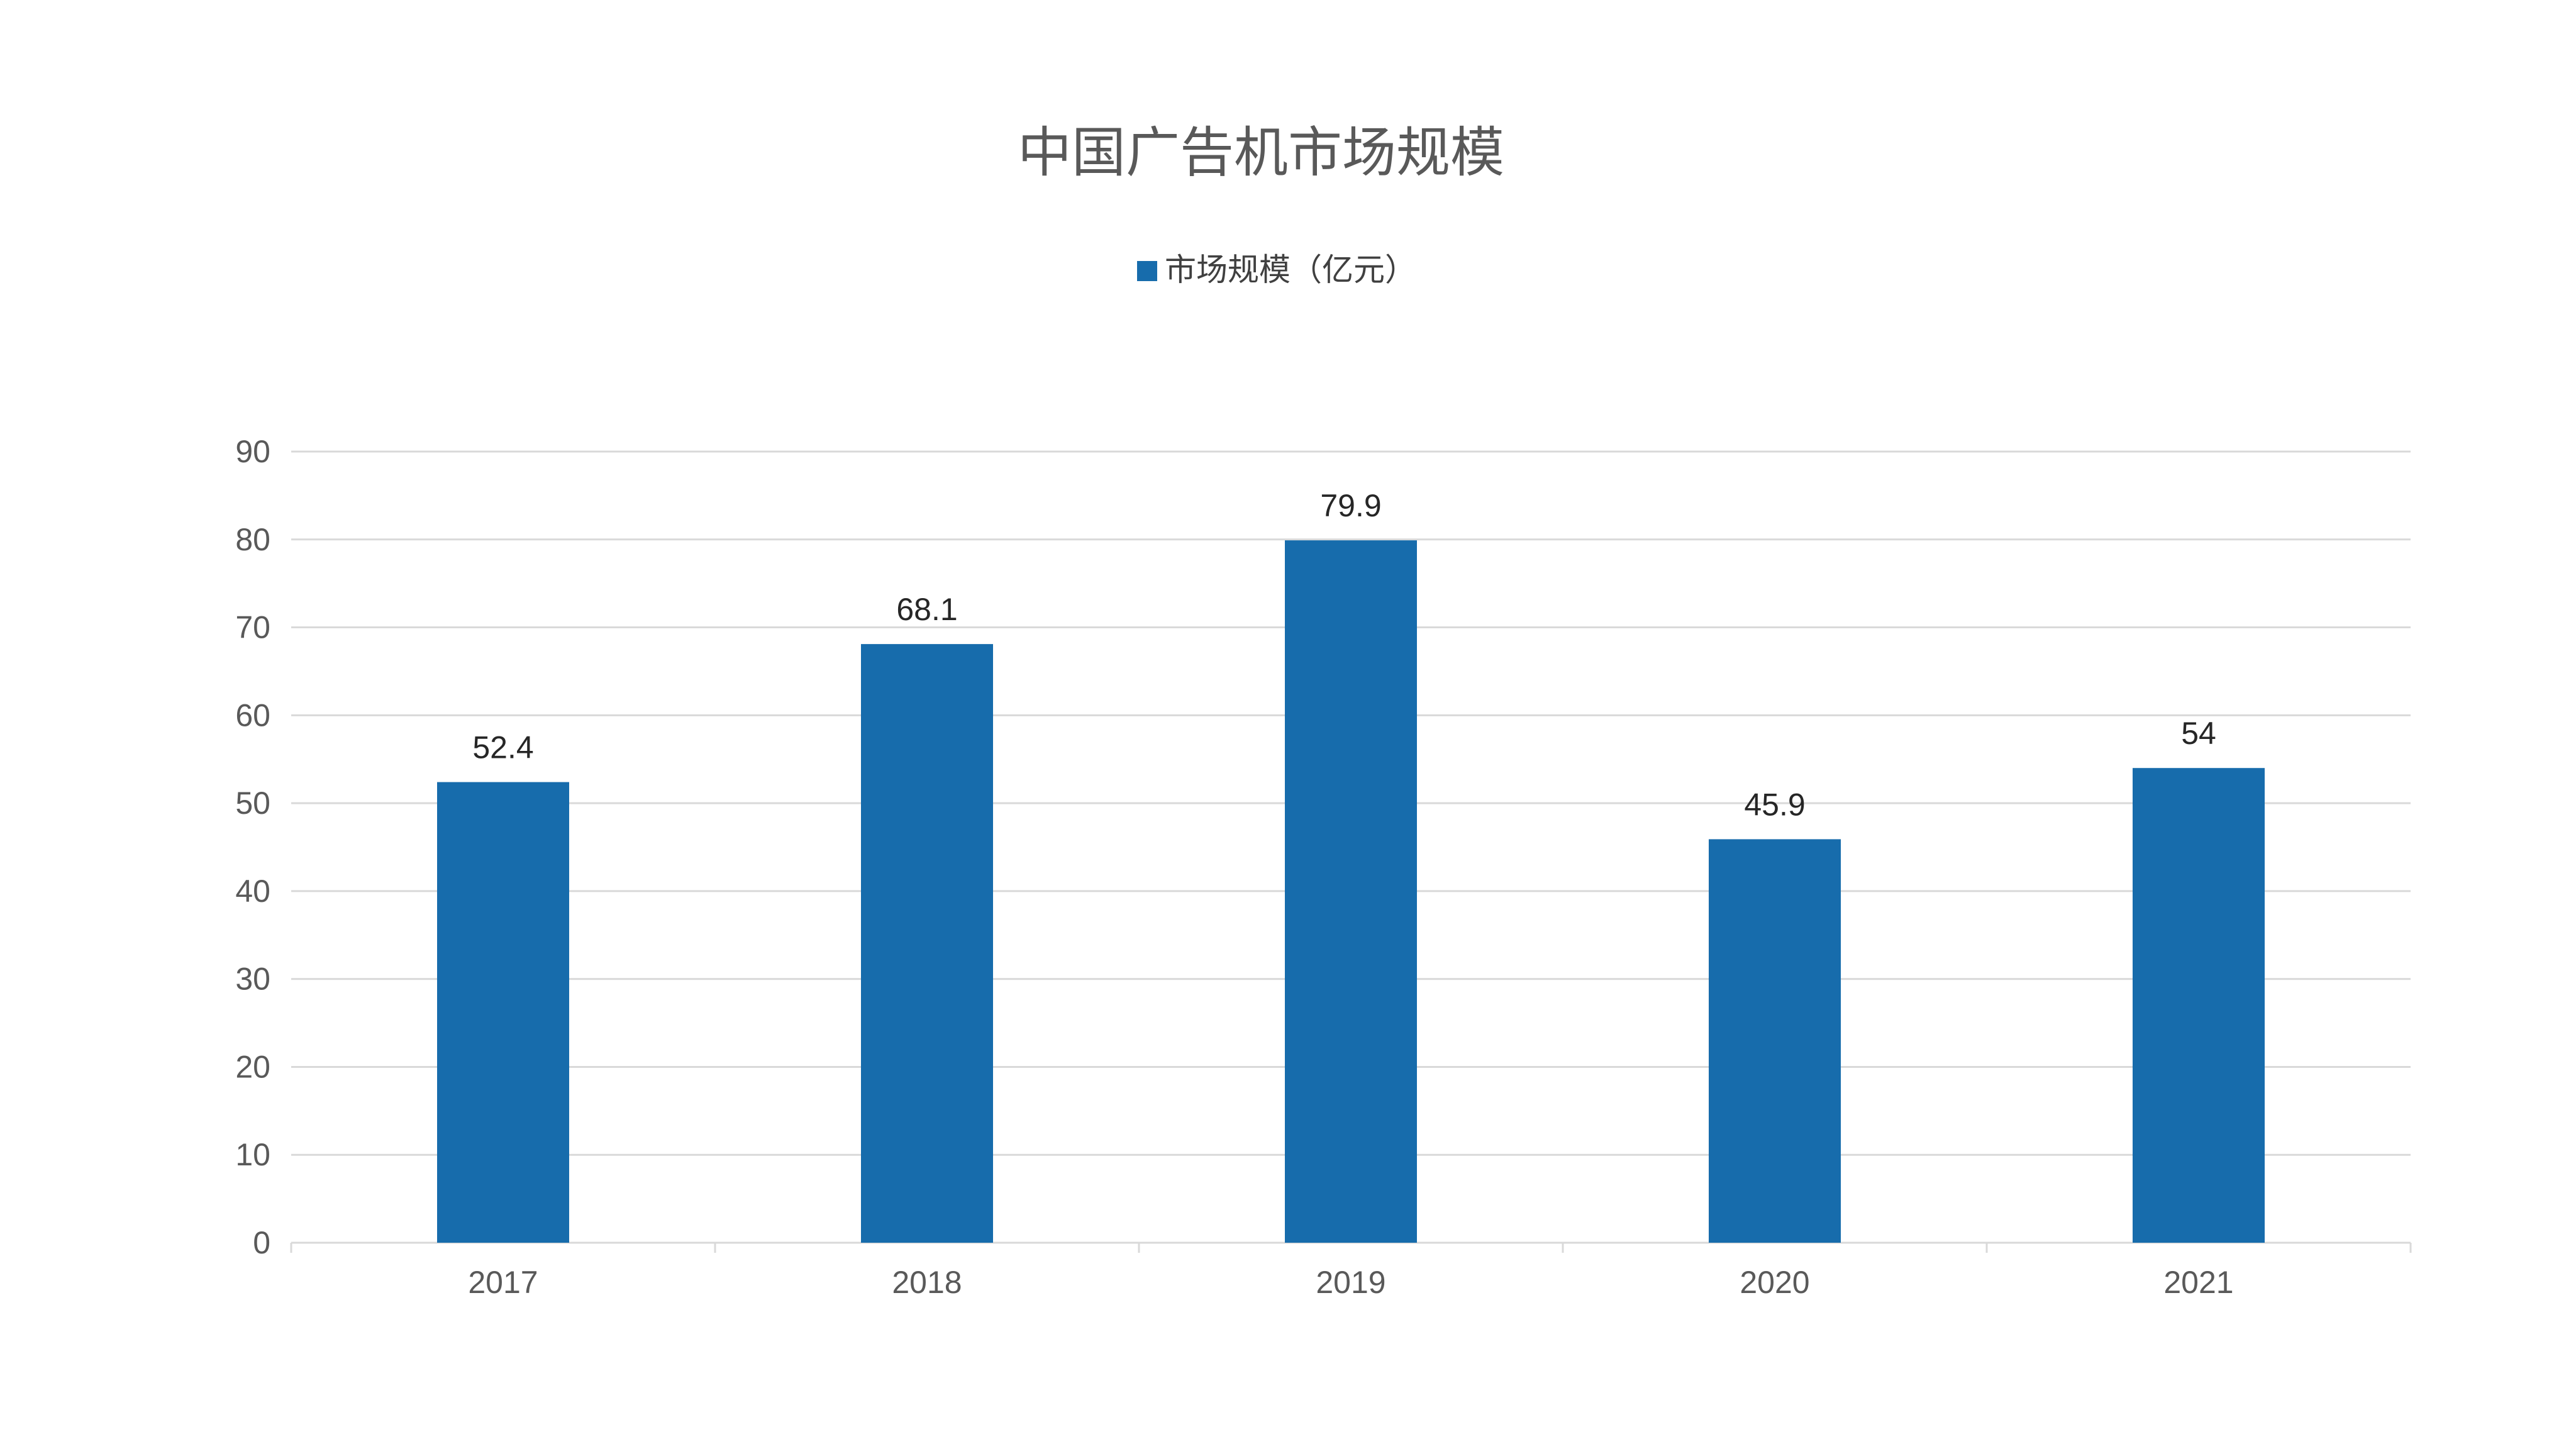 The height and width of the screenshot is (1449, 2576). Describe the element at coordinates (1351, 1247) in the screenshot. I see `x-axis` at that location.